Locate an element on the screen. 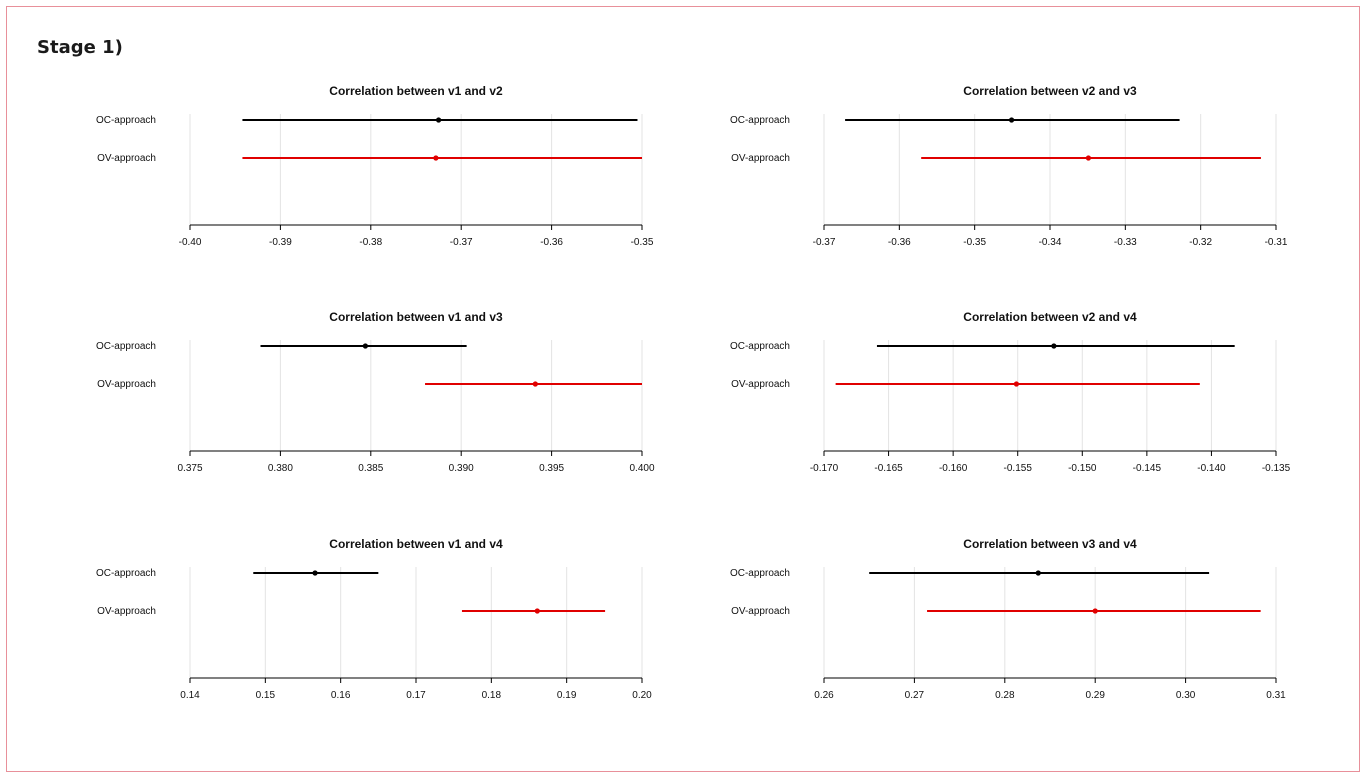  chart-title: Correlation between v2 and v3 is located at coordinates (1050, 91).